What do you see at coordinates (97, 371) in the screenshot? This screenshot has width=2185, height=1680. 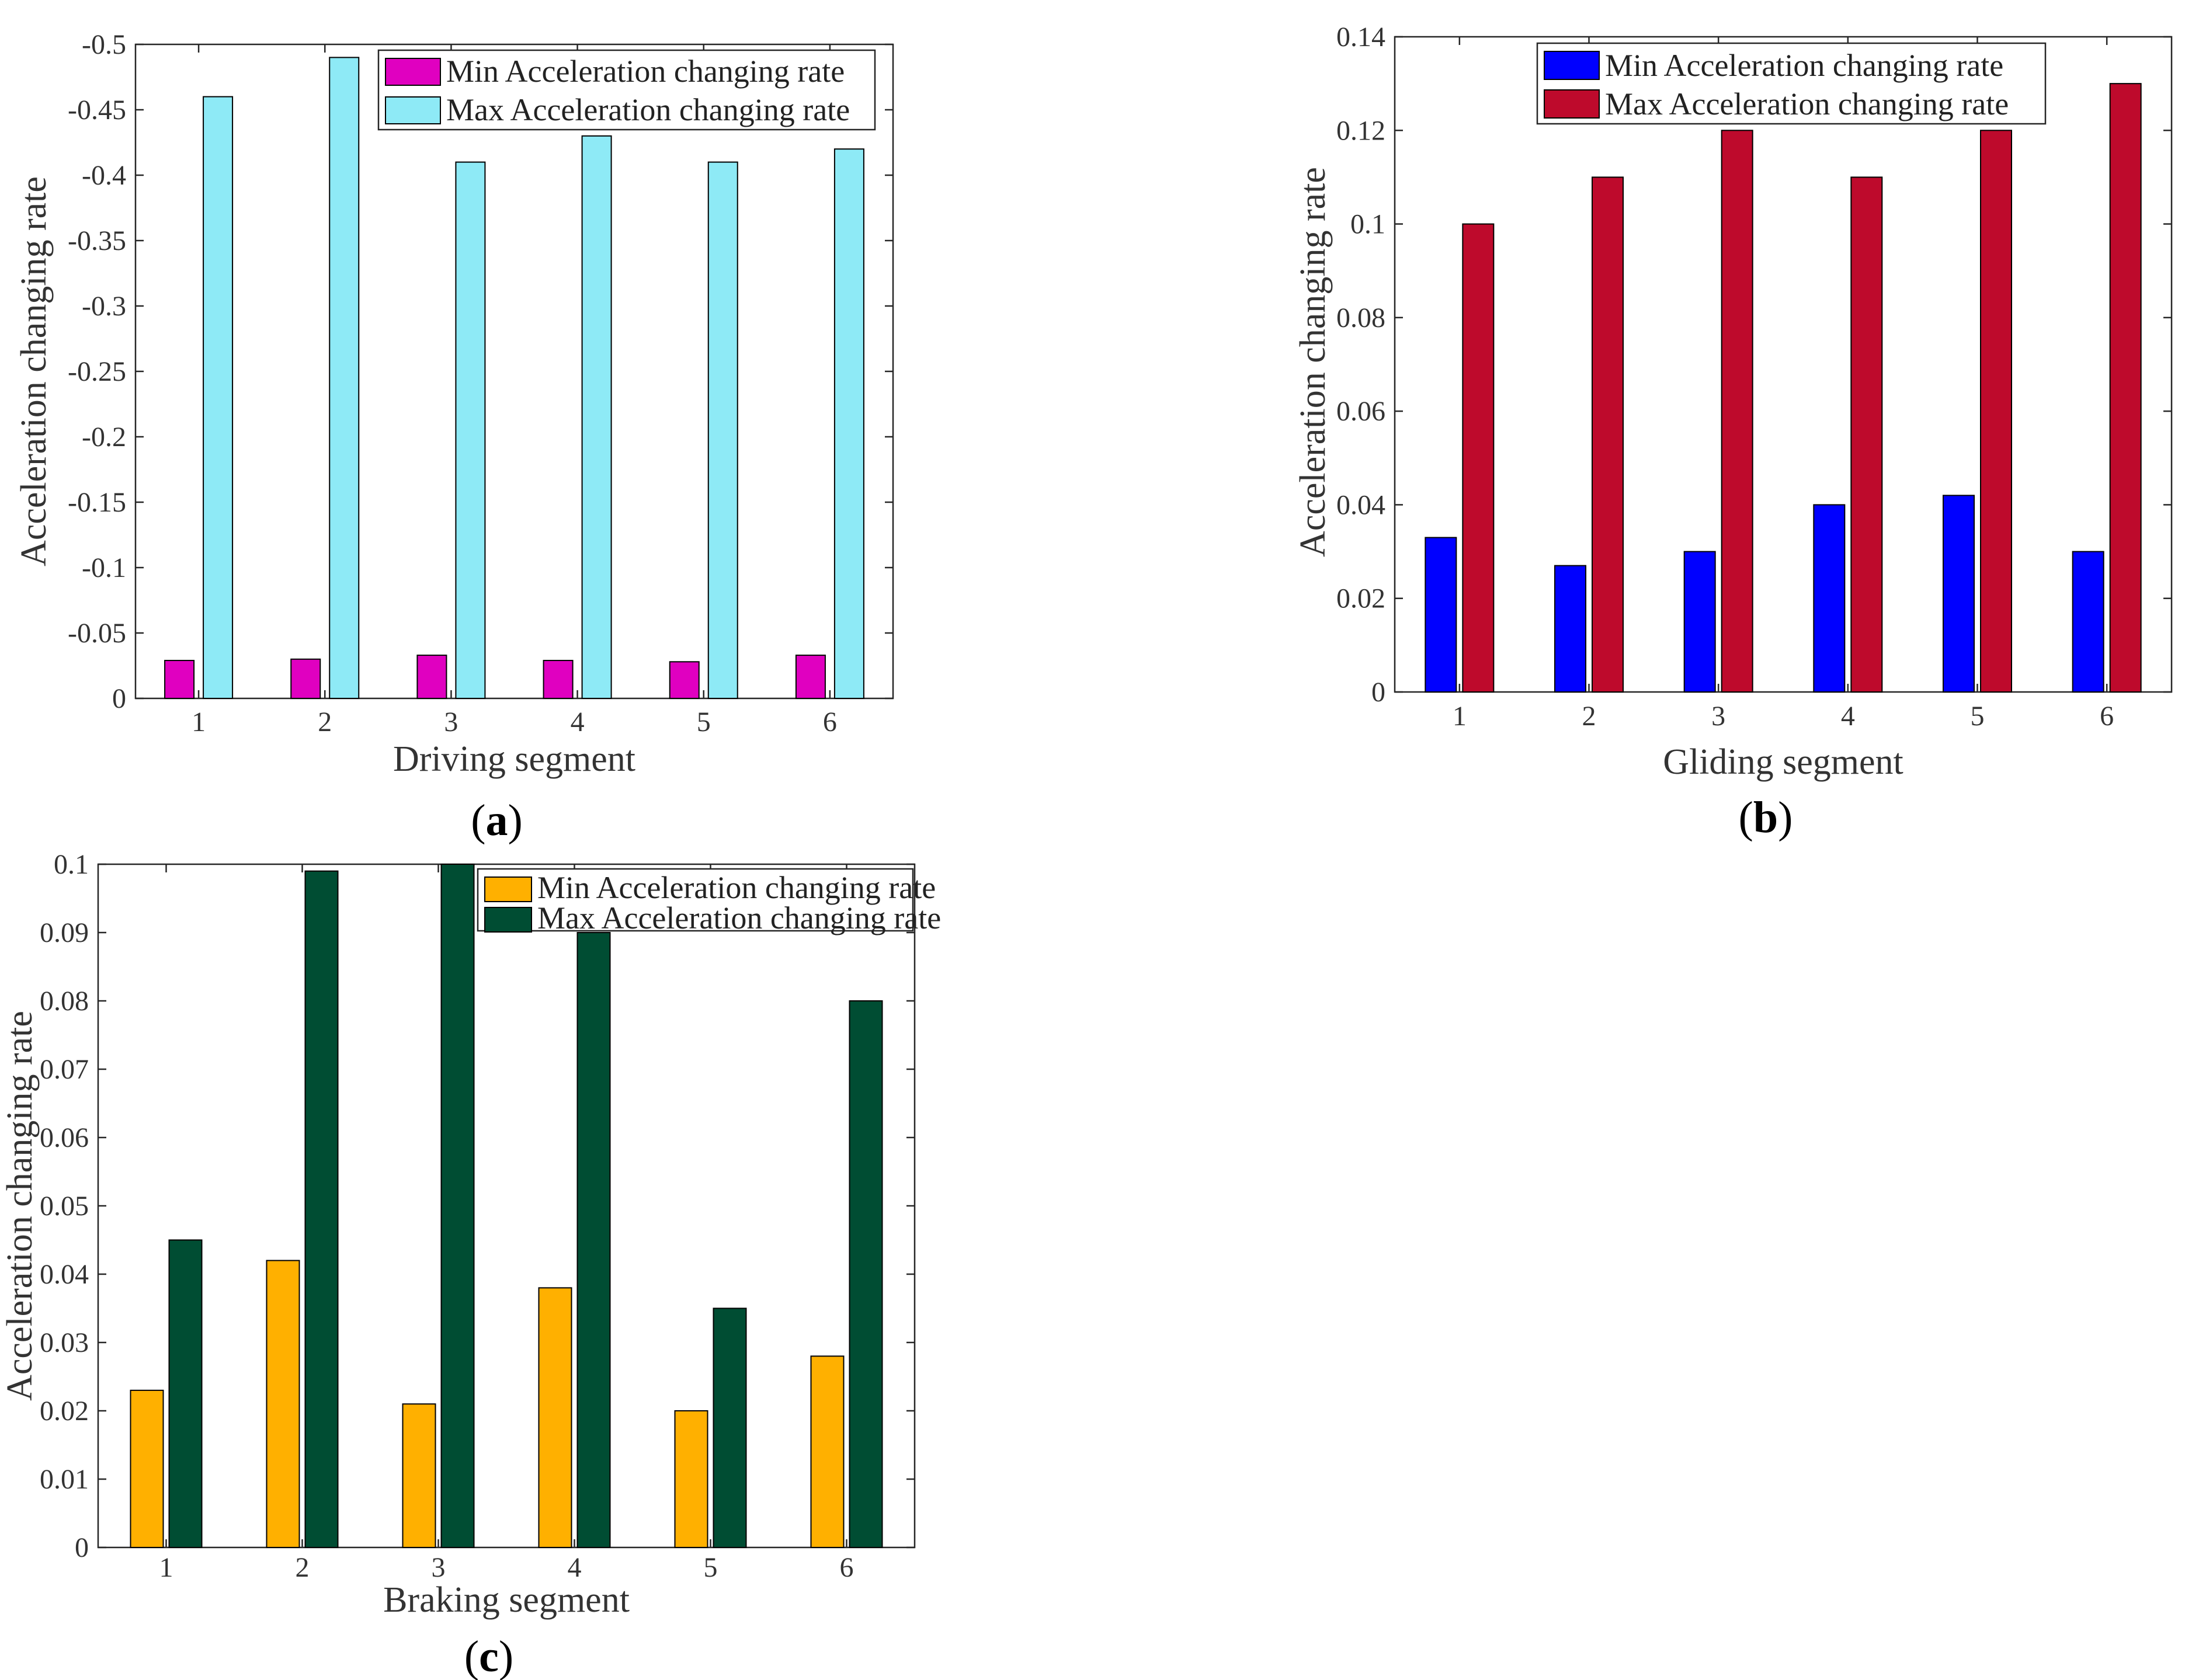 I see `y-tick-label: -0.25` at bounding box center [97, 371].